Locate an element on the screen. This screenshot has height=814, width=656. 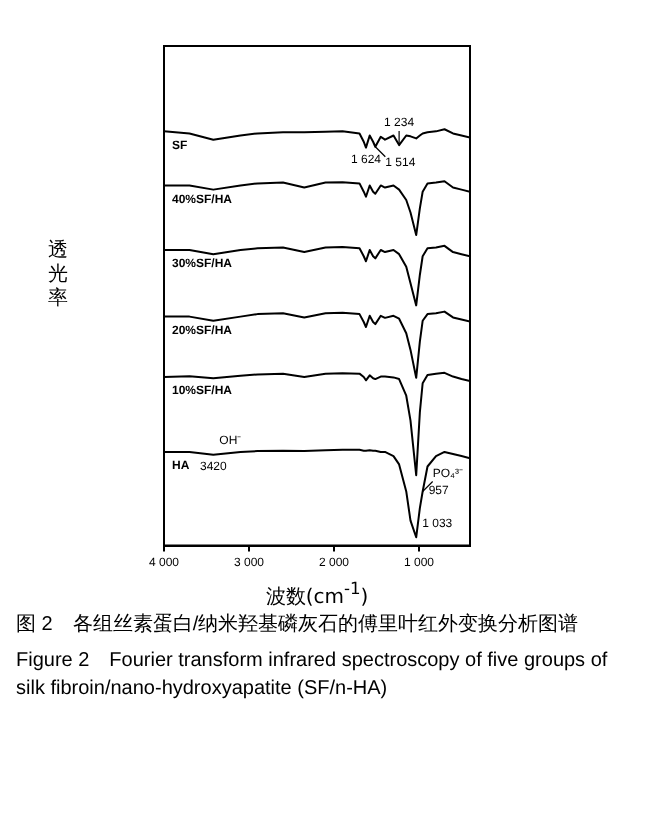
x-axis-title: 波数(cm$^{-1}$) is located at coordinates (317, 594).